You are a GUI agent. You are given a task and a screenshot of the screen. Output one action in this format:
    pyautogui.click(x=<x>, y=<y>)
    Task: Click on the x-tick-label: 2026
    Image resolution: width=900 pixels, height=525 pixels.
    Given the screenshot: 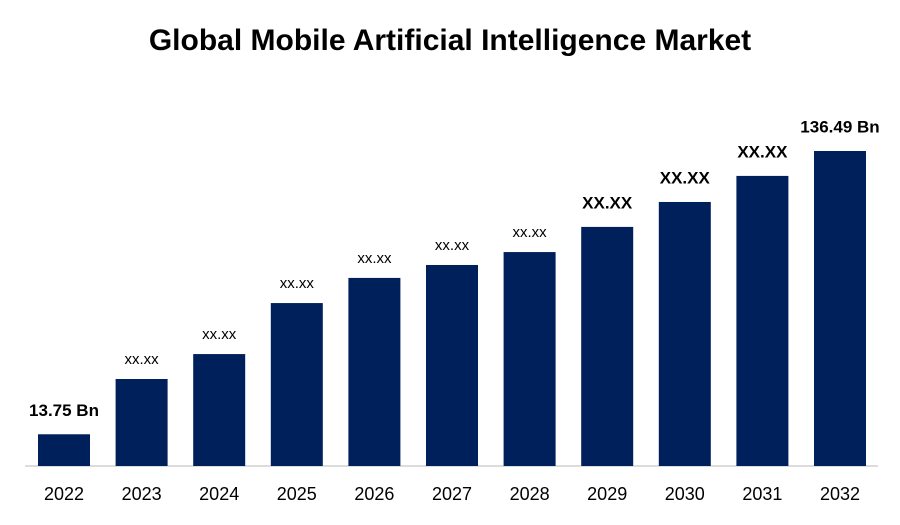 What is the action you would take?
    pyautogui.click(x=374, y=494)
    